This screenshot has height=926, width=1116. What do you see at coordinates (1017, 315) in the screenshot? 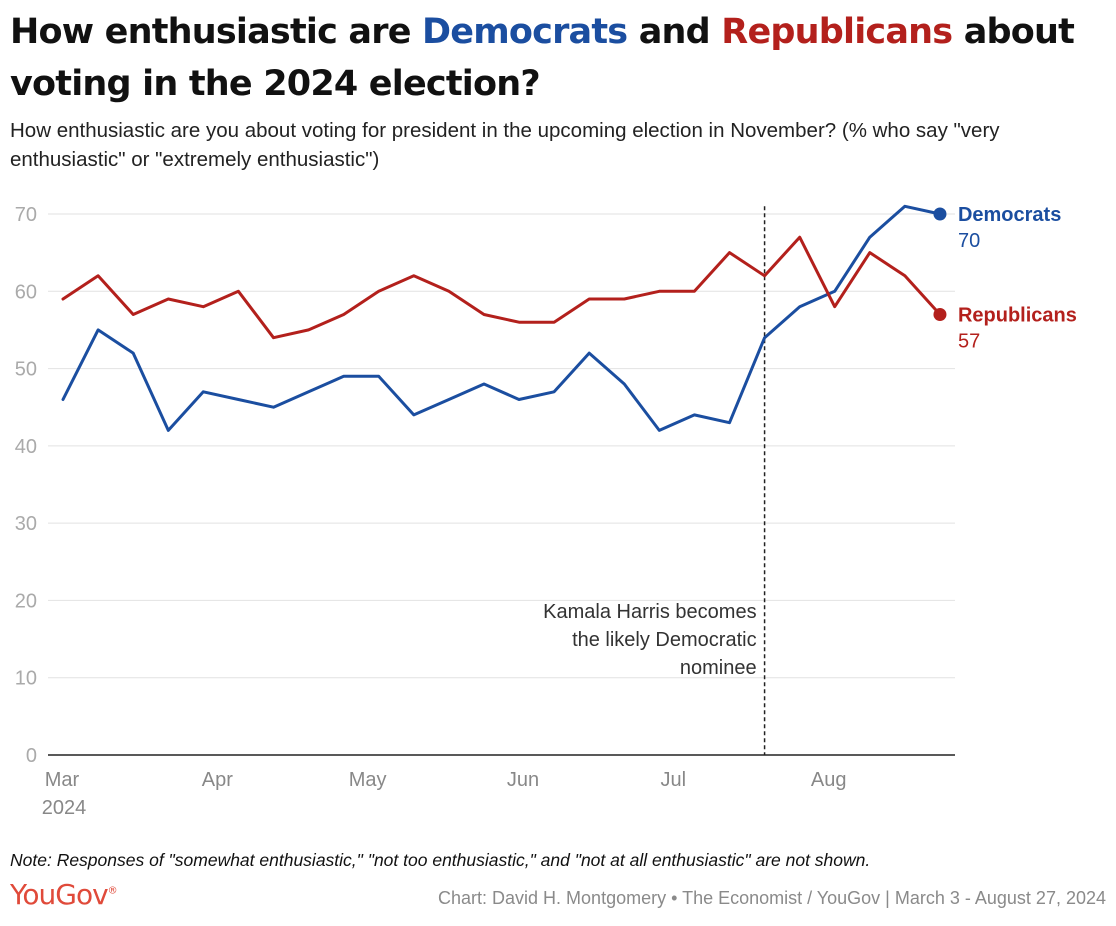
I see `end-label-republicans: Republicans` at bounding box center [1017, 315].